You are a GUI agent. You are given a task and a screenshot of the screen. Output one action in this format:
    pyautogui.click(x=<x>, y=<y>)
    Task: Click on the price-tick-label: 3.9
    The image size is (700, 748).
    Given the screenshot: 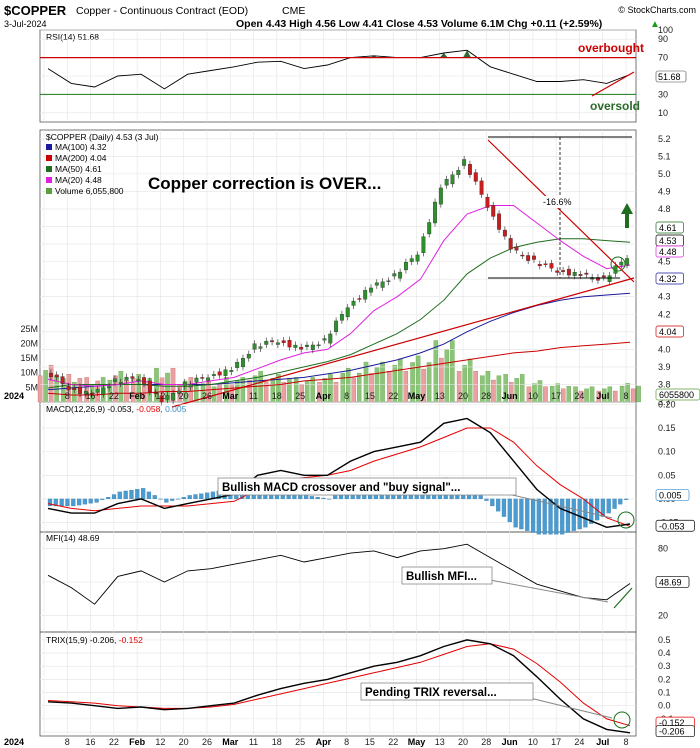 What is the action you would take?
    pyautogui.click(x=664, y=367)
    